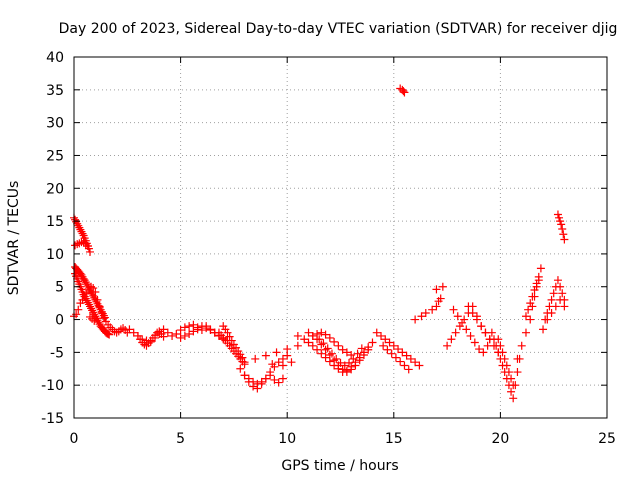 The width and height of the screenshot is (640, 480). Describe the element at coordinates (74, 439) in the screenshot. I see `x-tick-label: 0` at that location.